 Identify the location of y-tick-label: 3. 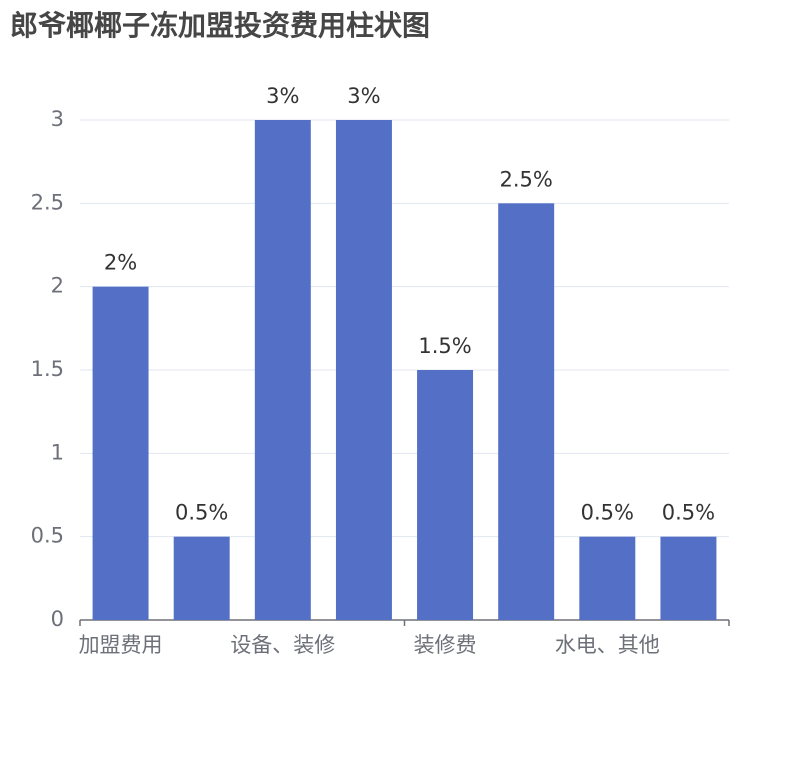
(57, 119).